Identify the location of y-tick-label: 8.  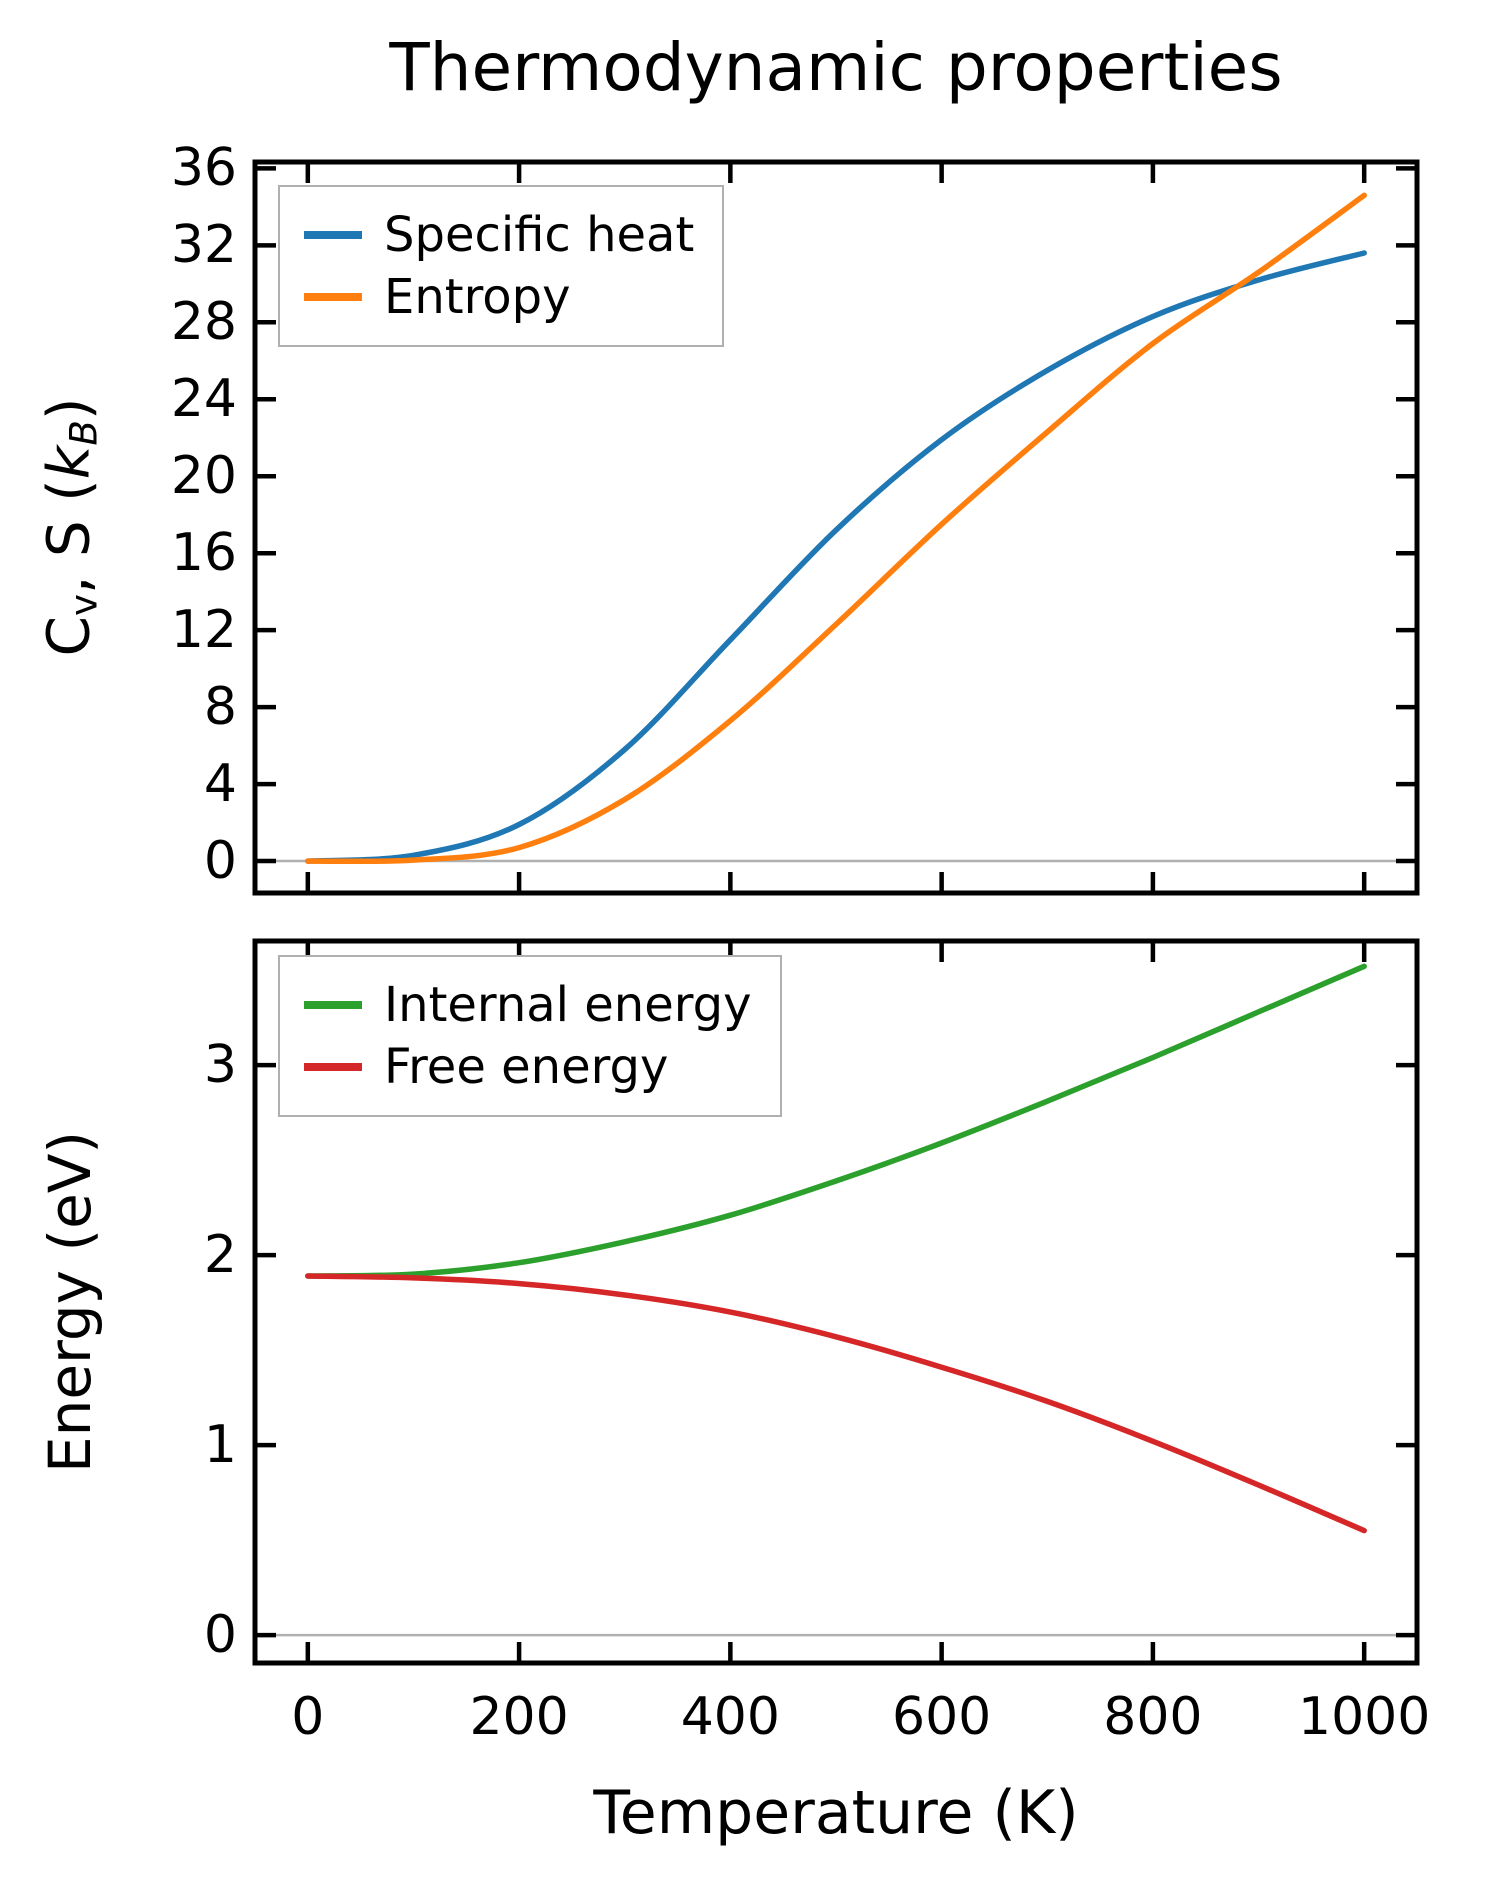
(220, 707).